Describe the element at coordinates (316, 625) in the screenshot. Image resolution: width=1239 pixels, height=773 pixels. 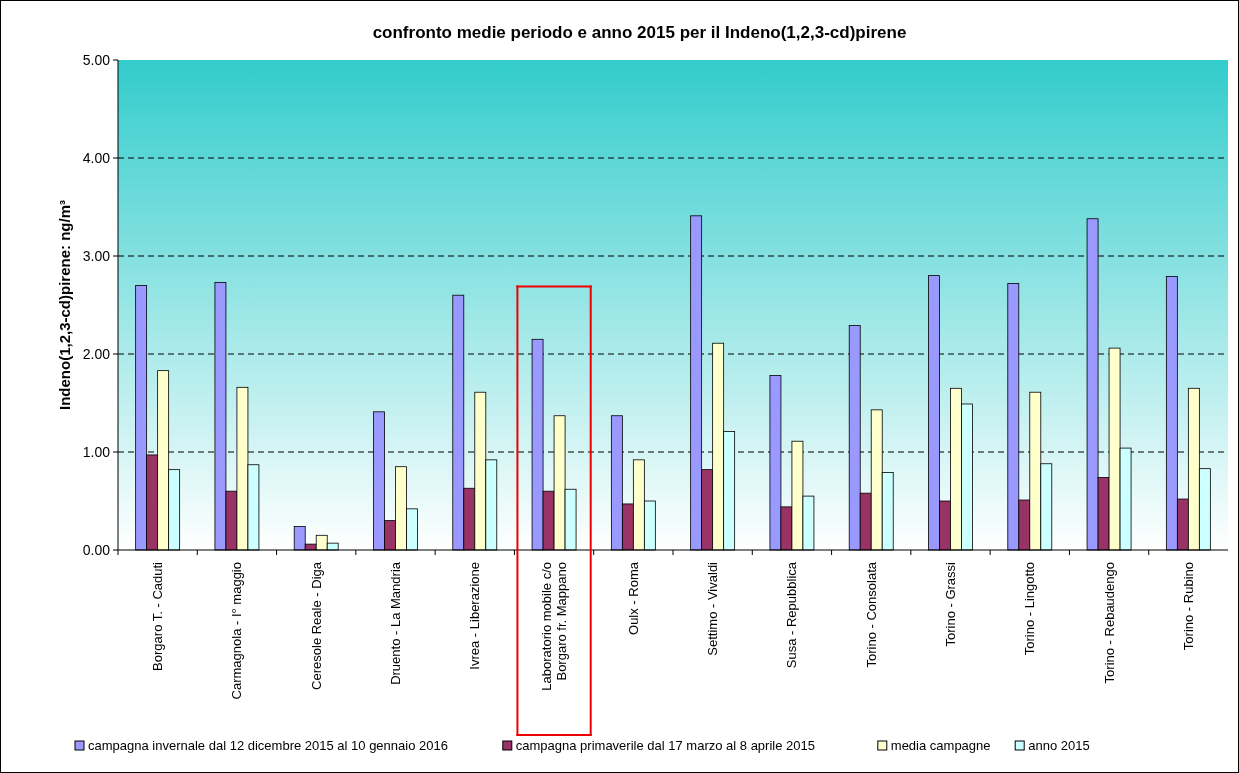
I see `x-tick-label: Ceresole Reale - Diga` at that location.